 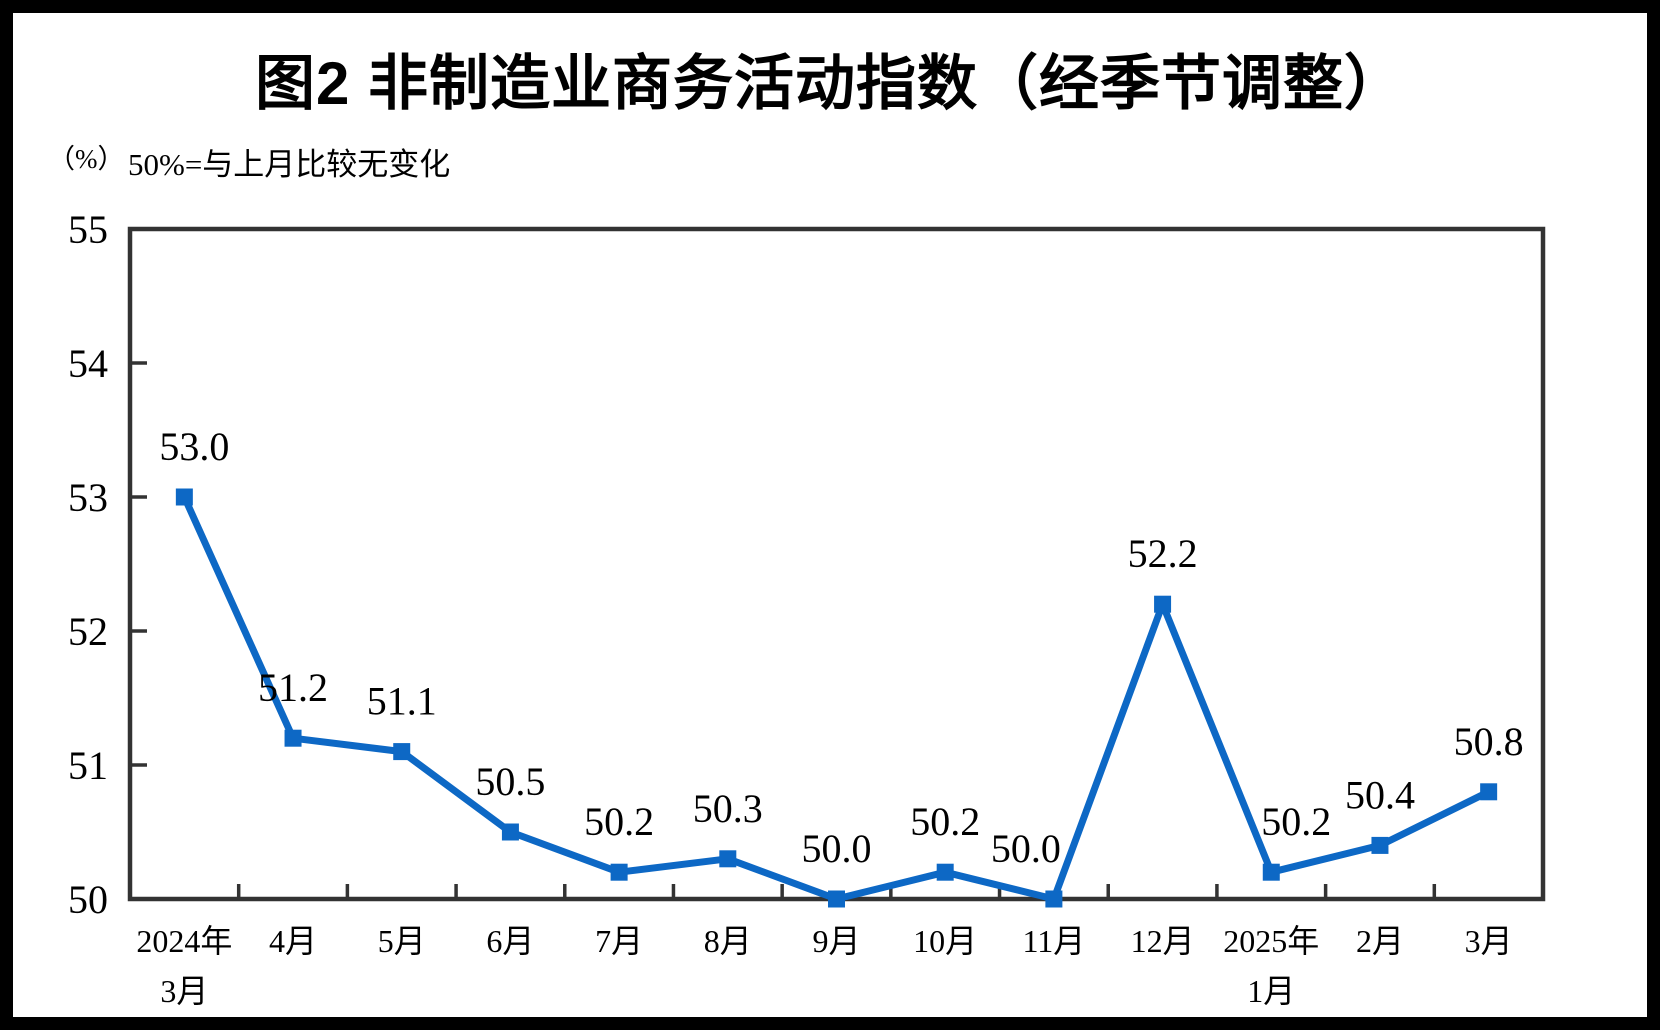 I want to click on x-tick-label: 6月, so click(x=510, y=941).